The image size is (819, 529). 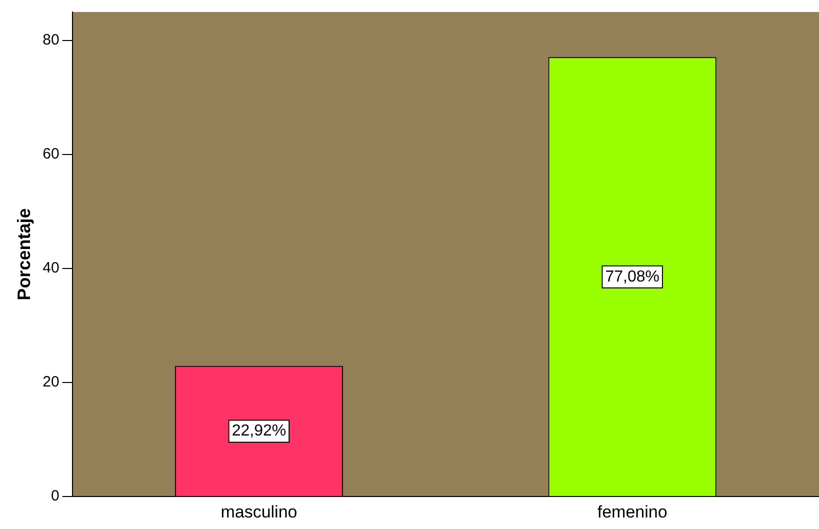 I want to click on data-label: 22,92%, so click(x=259, y=431).